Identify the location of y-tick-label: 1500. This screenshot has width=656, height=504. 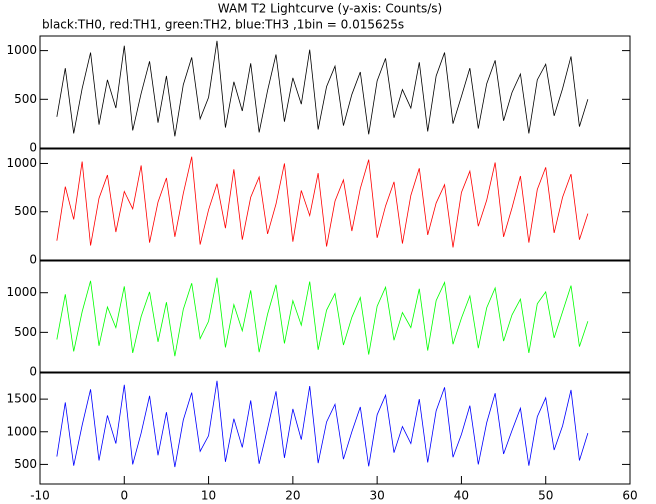
(21, 399).